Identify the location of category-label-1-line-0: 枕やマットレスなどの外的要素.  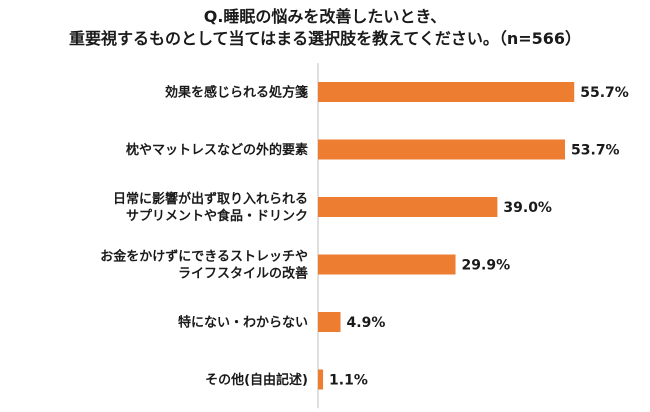
(217, 150).